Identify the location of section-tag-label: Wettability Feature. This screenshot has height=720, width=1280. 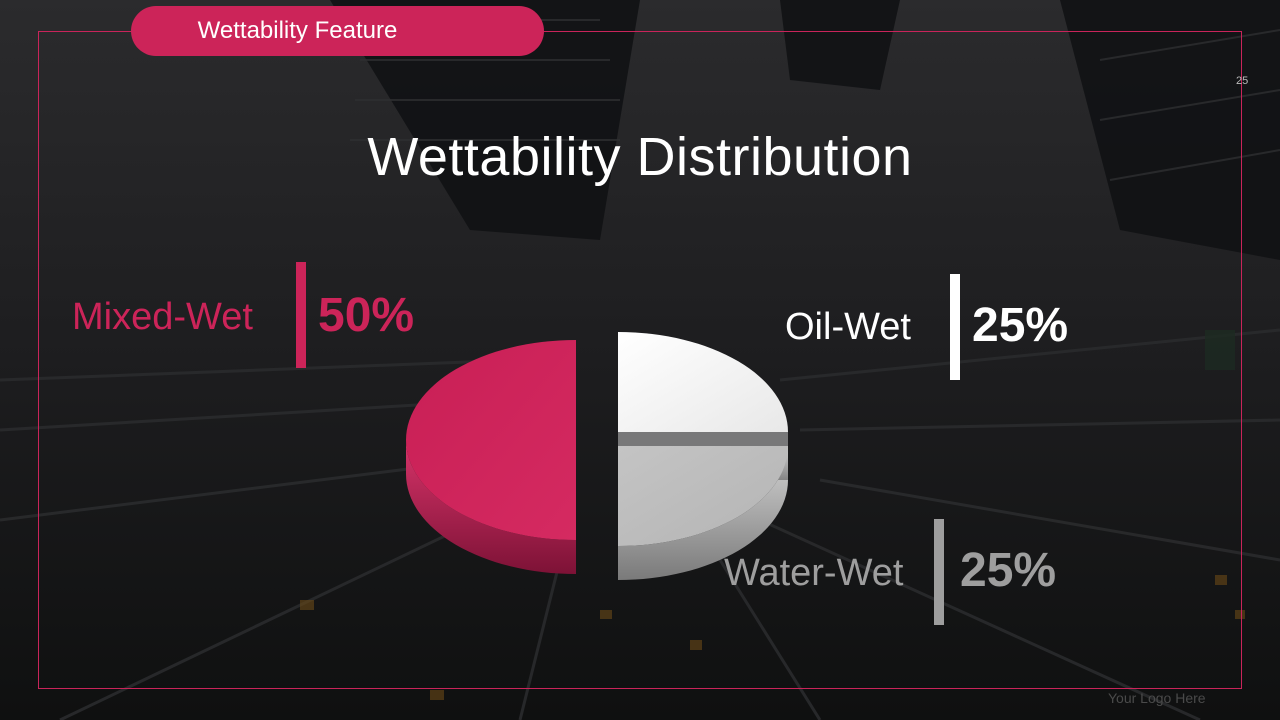
(297, 30).